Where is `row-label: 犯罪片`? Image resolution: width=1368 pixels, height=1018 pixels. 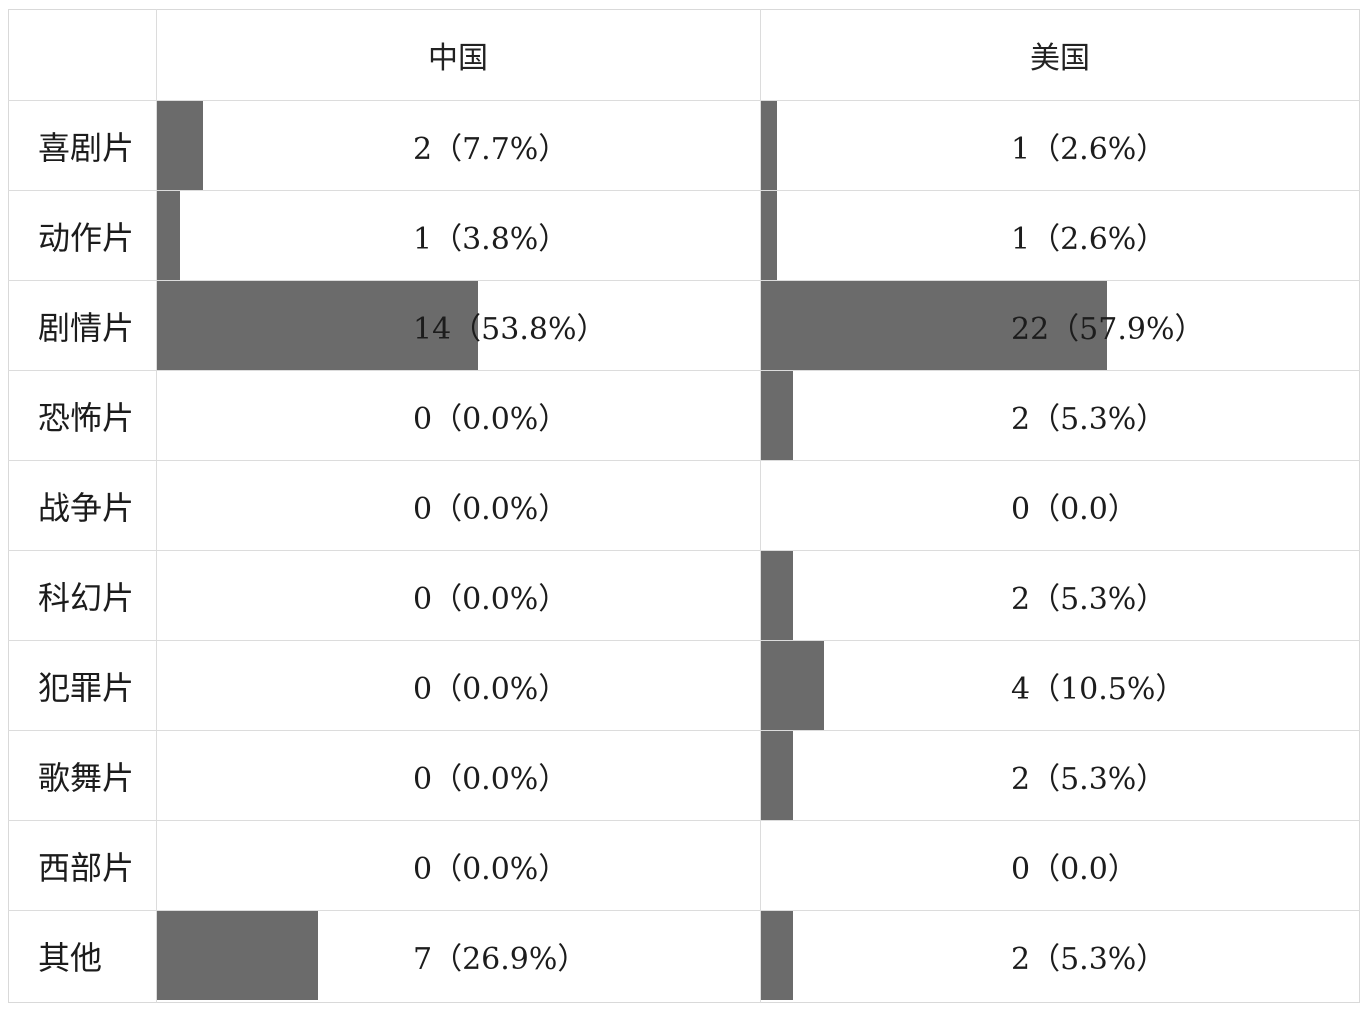
row-label: 犯罪片 is located at coordinates (86, 688).